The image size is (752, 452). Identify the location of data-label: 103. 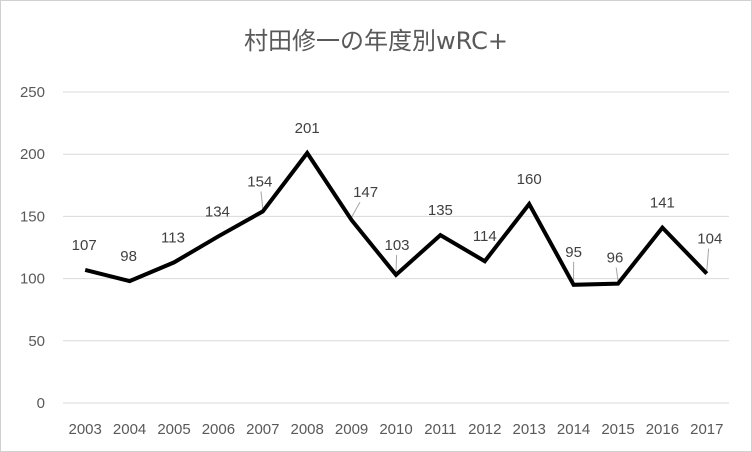
(396, 245).